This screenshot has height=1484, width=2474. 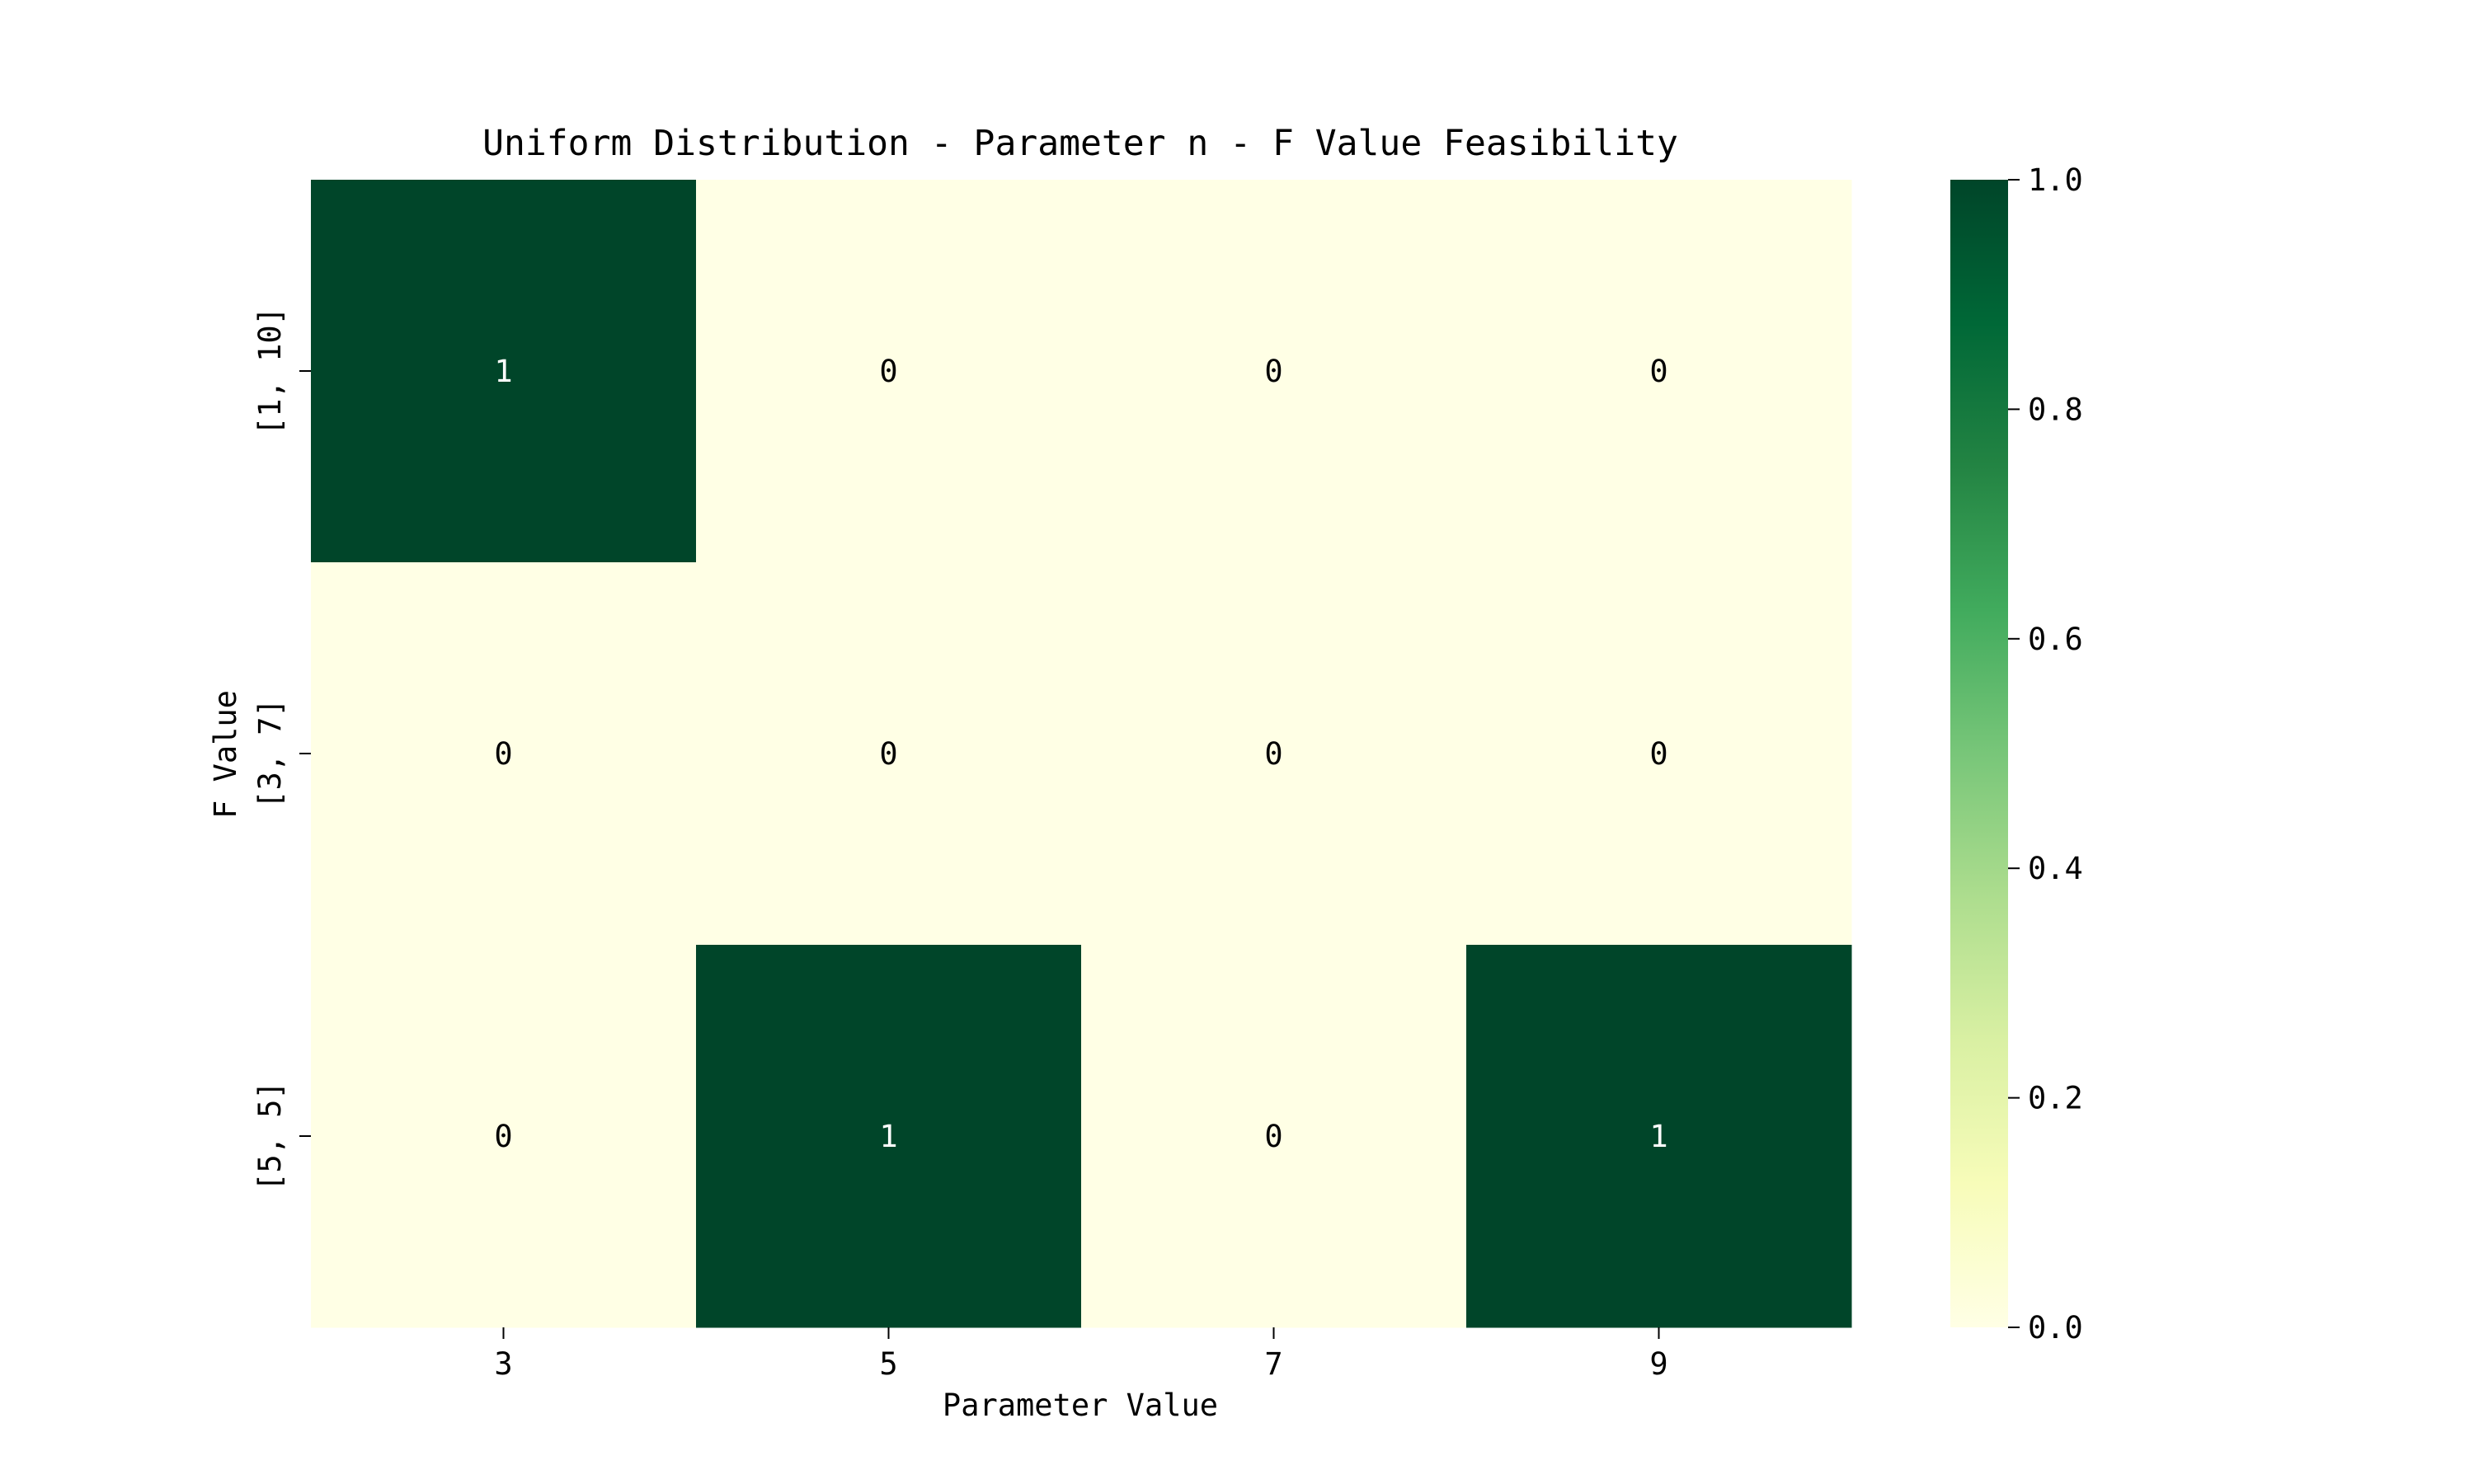 I want to click on y-tick-label: [1, 10], so click(x=270, y=371).